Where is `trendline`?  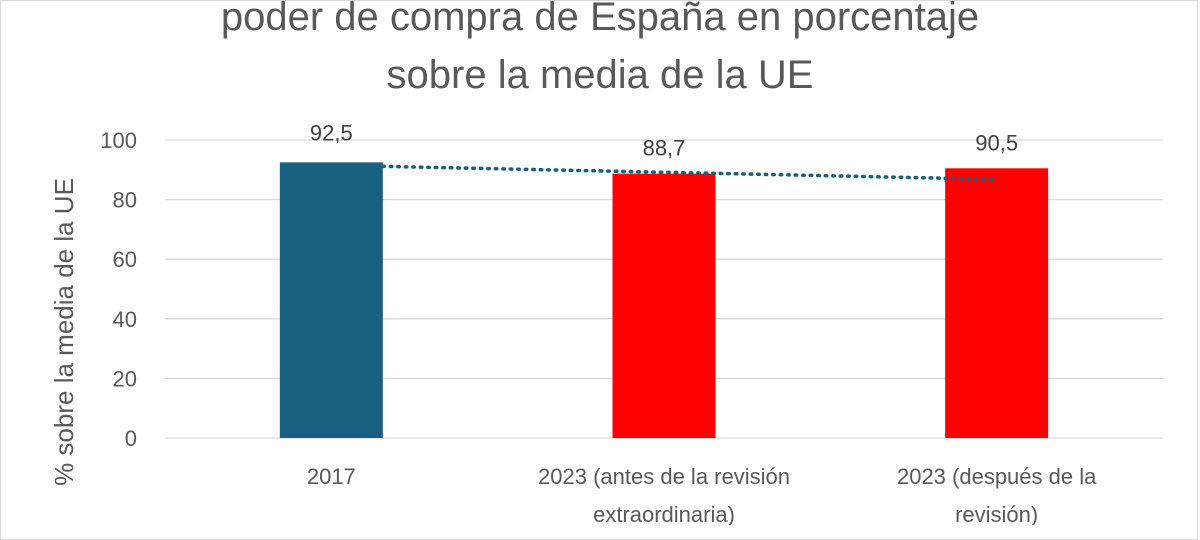
trendline is located at coordinates (690, 173).